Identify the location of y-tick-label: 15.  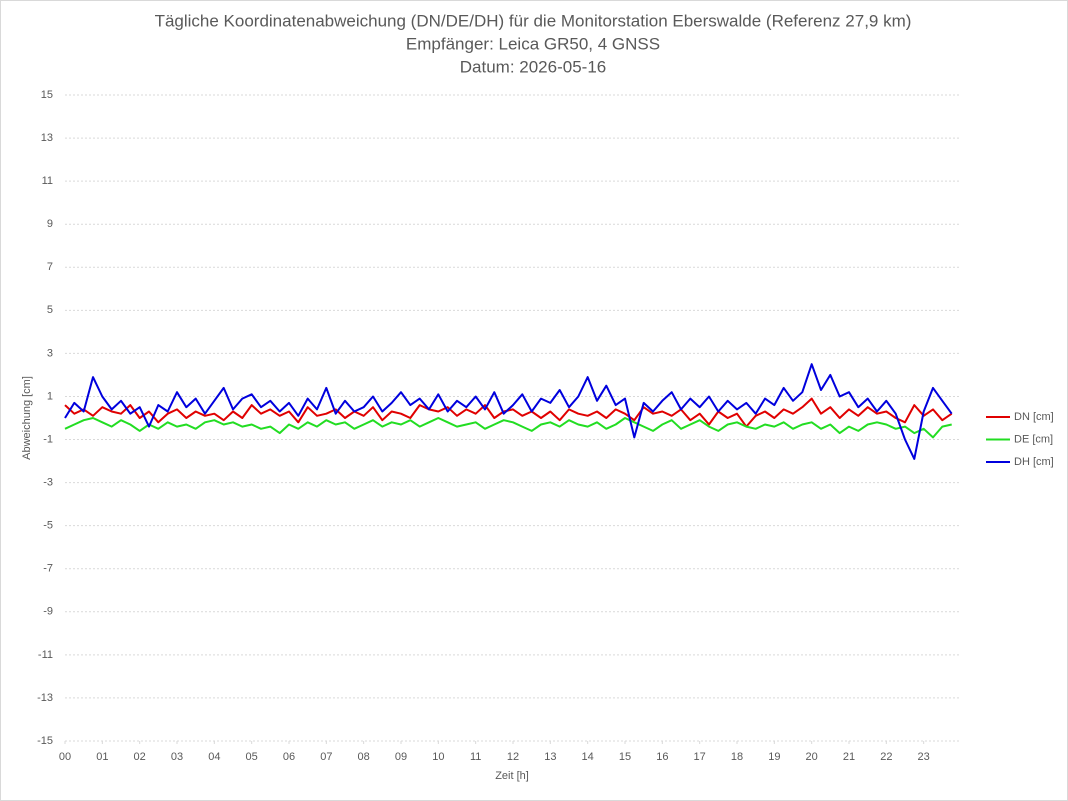
(47, 95).